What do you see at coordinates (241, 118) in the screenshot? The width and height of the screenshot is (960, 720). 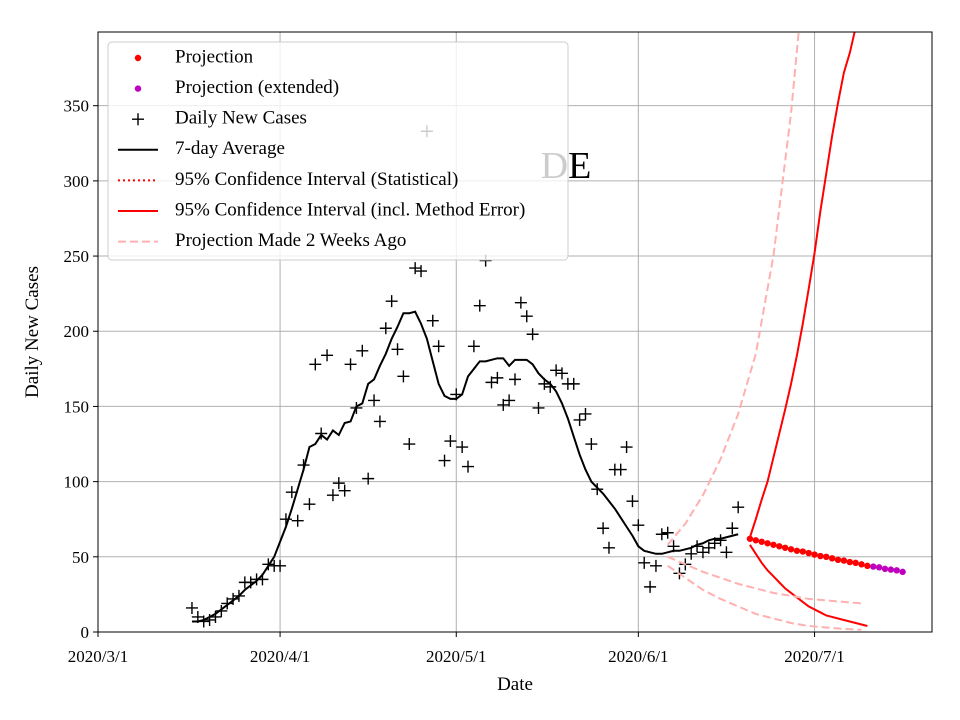 I see `legend-label: Daily New Cases` at bounding box center [241, 118].